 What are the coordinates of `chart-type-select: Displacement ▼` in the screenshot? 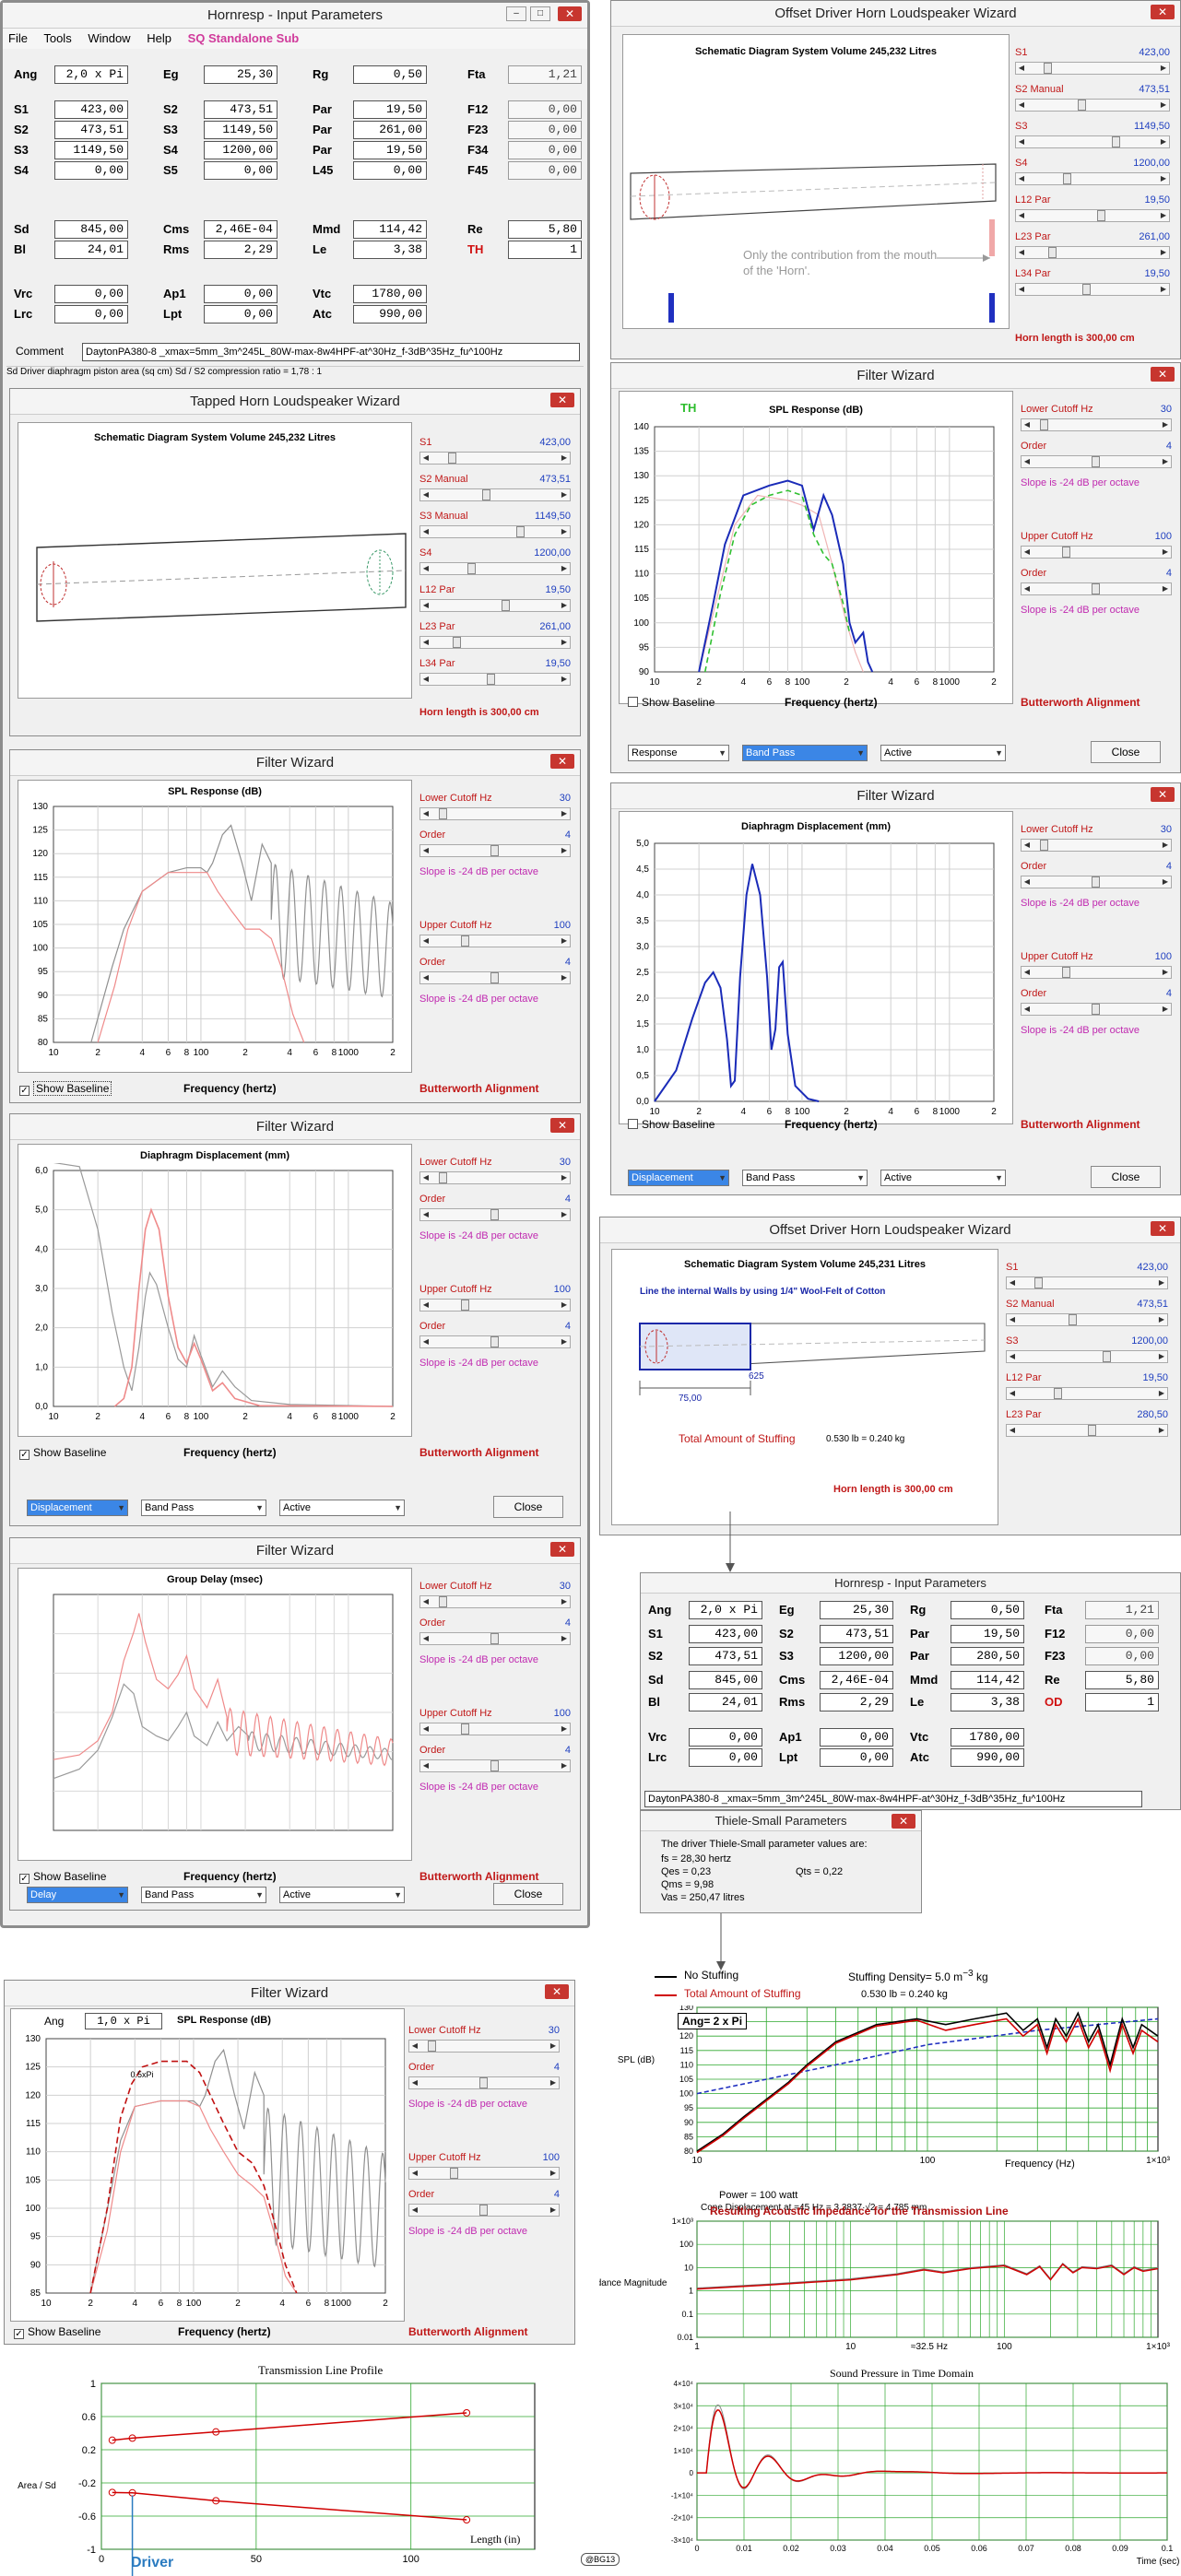 It's located at (678, 1178).